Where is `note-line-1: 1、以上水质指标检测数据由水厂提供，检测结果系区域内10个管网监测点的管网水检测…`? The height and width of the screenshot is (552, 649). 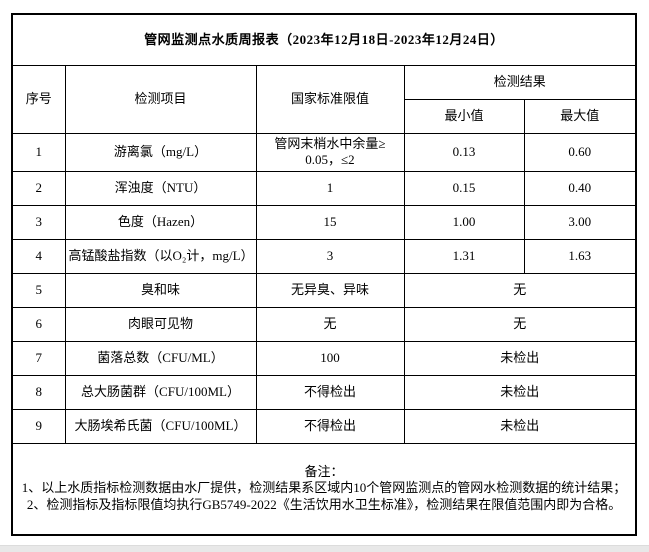
note-line-1: 1、以上水质指标检测数据由水厂提供，检测结果系区域内10个管网监测点的管网水检测… is located at coordinates (324, 488).